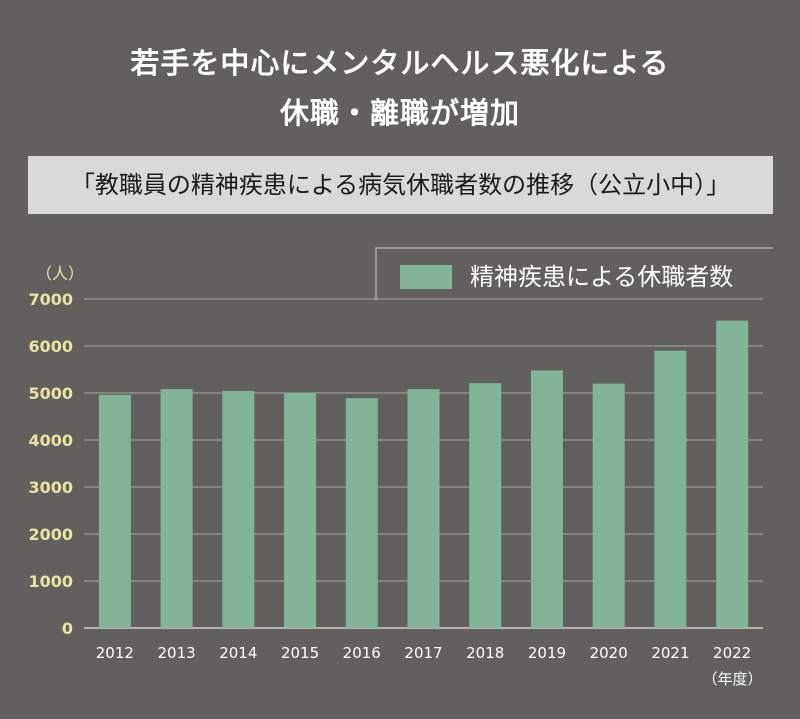 The height and width of the screenshot is (719, 800). Describe the element at coordinates (115, 653) in the screenshot. I see `x-tick-label: 2012` at that location.